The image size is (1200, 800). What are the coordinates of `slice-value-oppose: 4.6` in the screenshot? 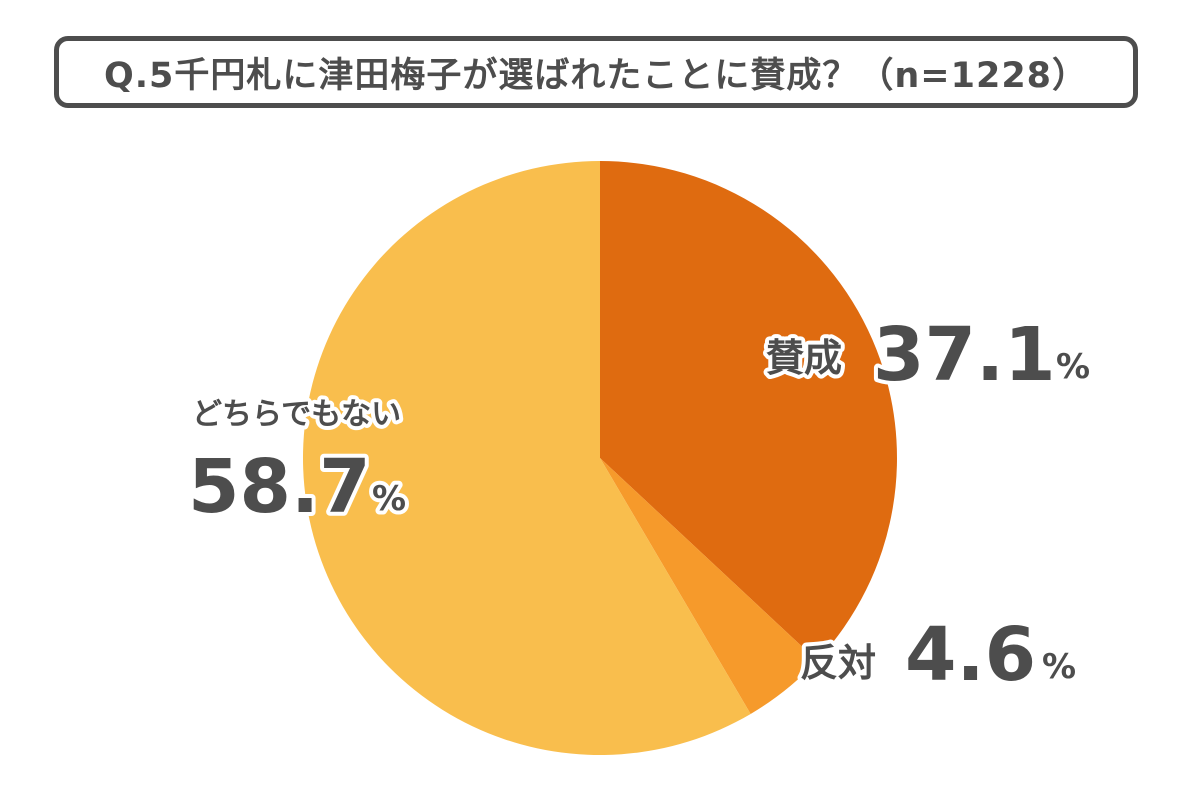 It's located at (970, 655).